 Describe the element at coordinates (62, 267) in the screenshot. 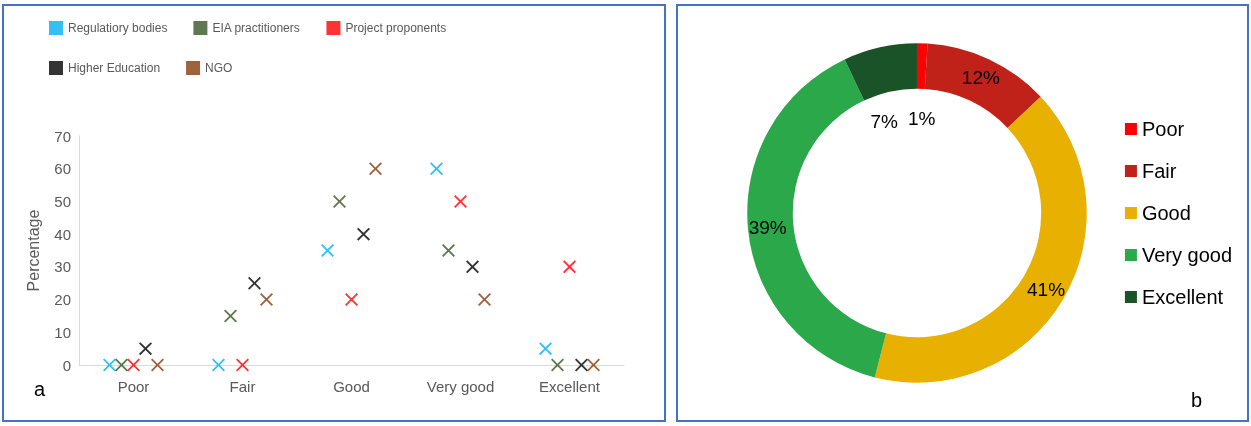

I see `y-tick-label: 30` at that location.